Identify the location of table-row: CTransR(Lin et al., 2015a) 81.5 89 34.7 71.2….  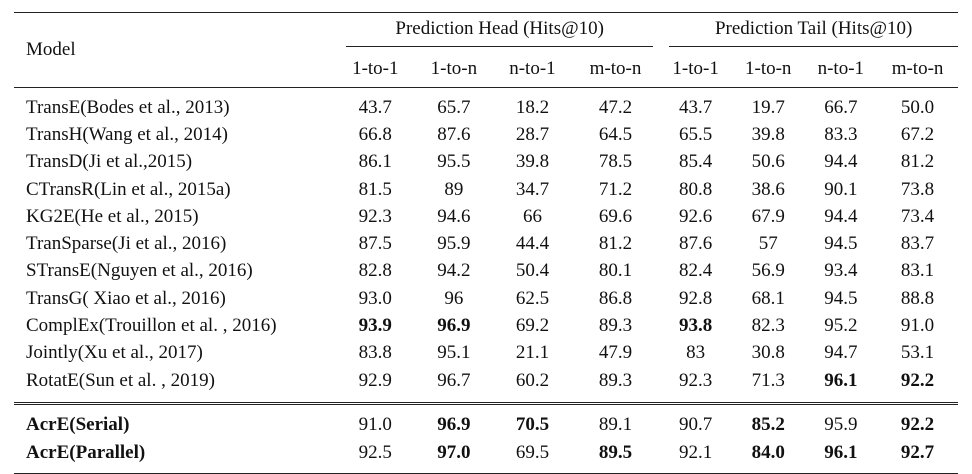
(486, 189).